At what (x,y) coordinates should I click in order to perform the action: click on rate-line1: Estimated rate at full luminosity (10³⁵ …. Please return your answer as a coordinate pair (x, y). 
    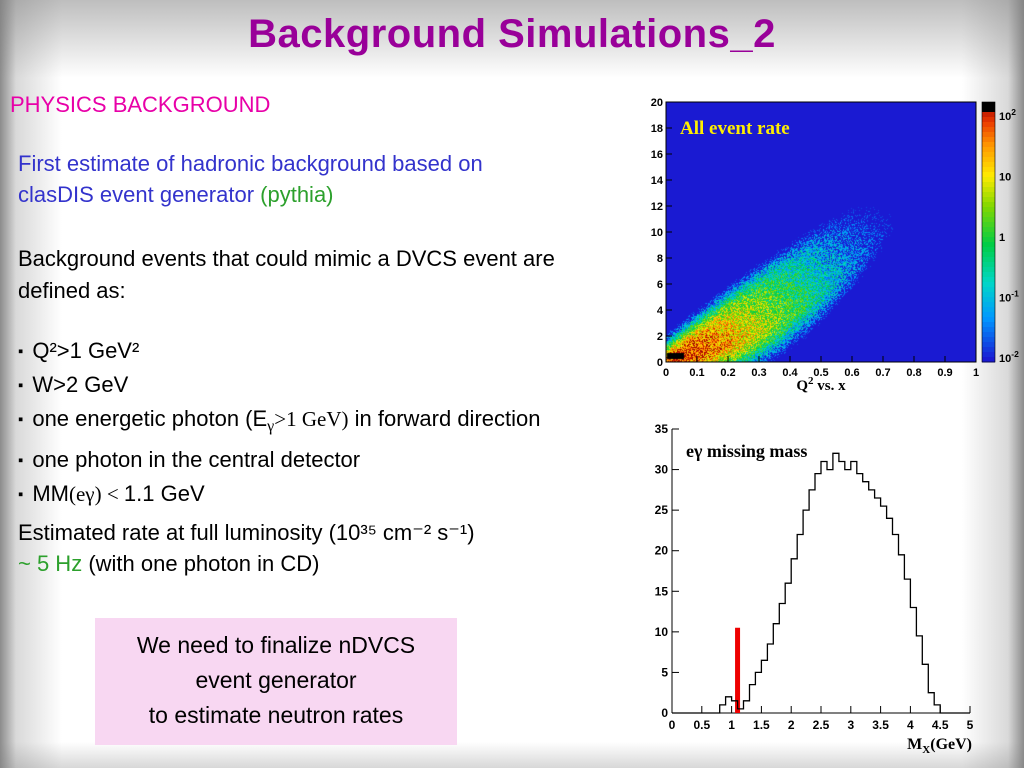
    Looking at the image, I should click on (246, 532).